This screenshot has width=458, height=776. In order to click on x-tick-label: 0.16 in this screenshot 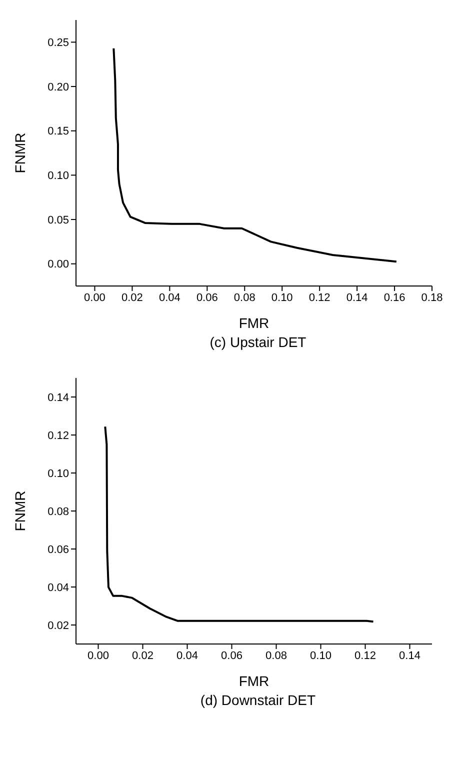, I will do `click(395, 298)`.